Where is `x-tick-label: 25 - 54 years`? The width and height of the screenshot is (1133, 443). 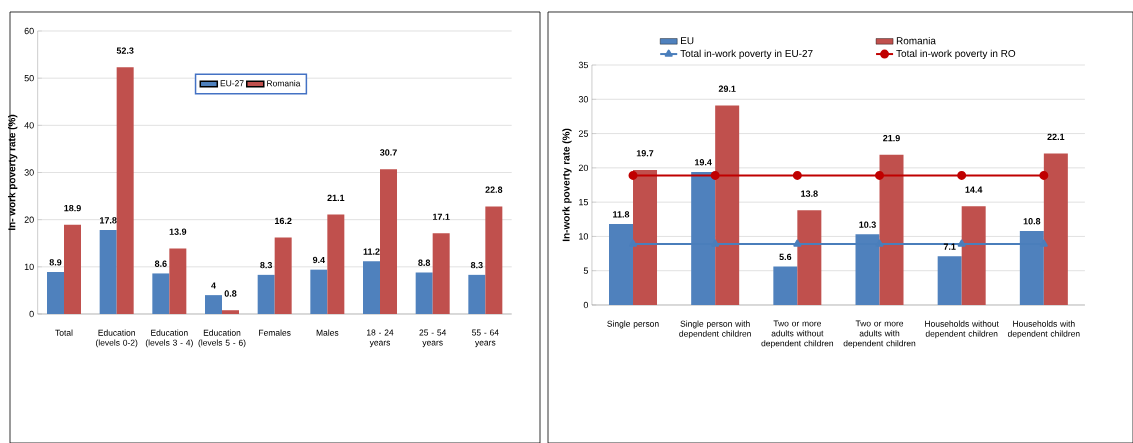 x-tick-label: 25 - 54 years is located at coordinates (433, 338).